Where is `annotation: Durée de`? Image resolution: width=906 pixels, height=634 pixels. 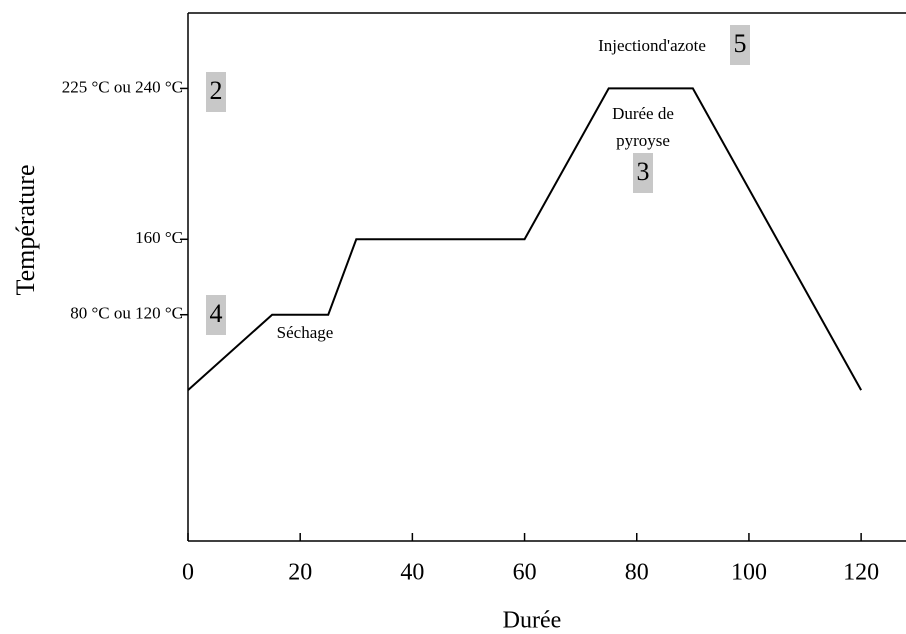
annotation: Durée de is located at coordinates (643, 113).